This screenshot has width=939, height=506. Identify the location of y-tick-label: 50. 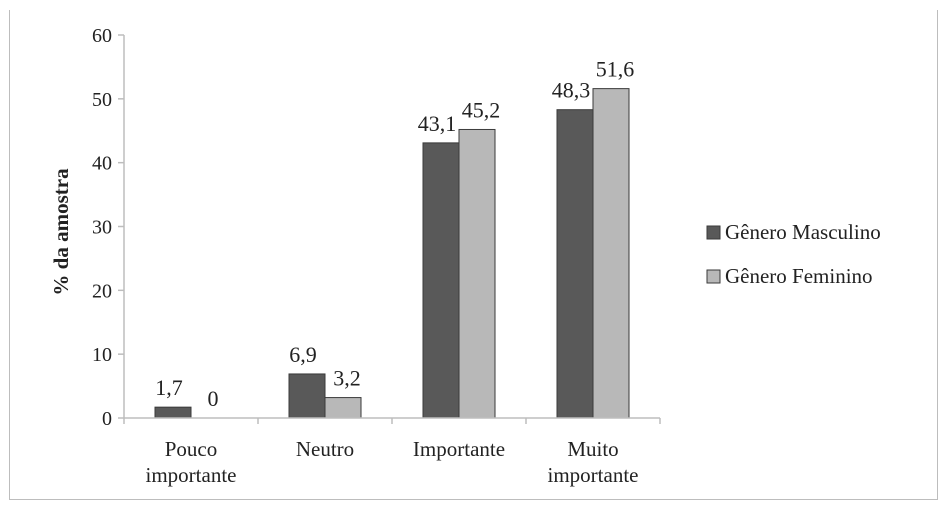
(102, 100).